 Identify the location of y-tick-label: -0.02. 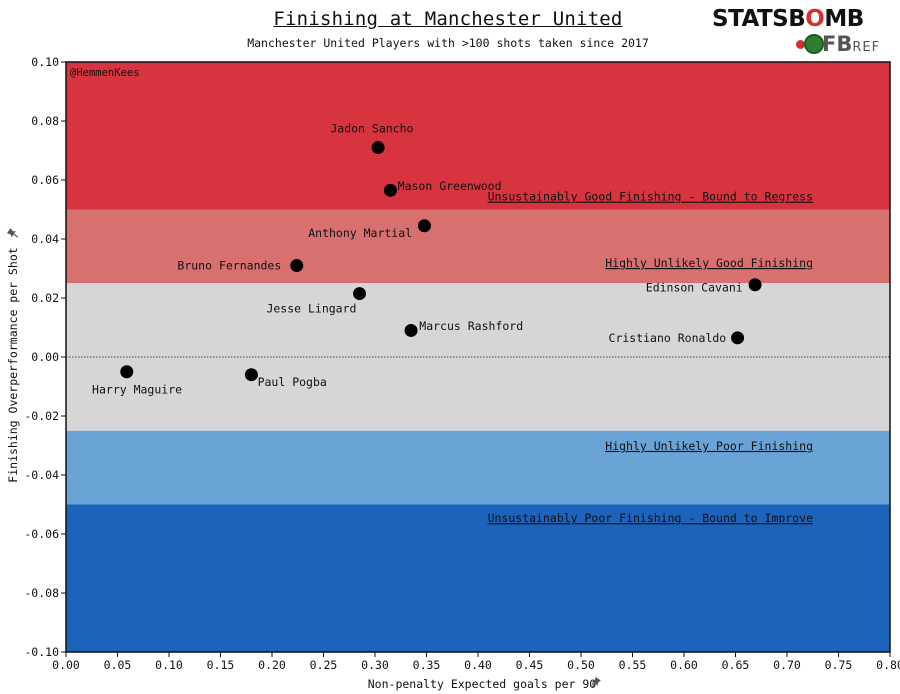
(41, 416).